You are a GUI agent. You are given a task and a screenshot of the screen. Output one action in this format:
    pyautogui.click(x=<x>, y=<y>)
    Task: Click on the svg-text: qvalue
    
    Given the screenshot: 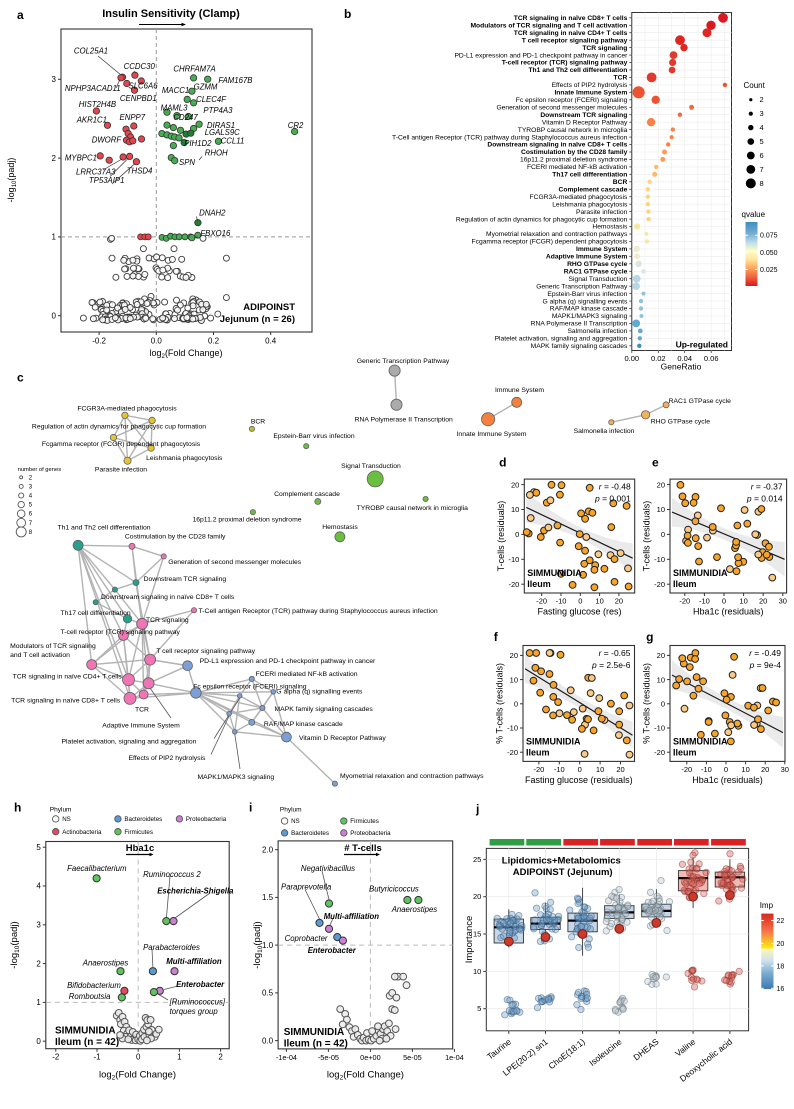 What is the action you would take?
    pyautogui.click(x=754, y=214)
    